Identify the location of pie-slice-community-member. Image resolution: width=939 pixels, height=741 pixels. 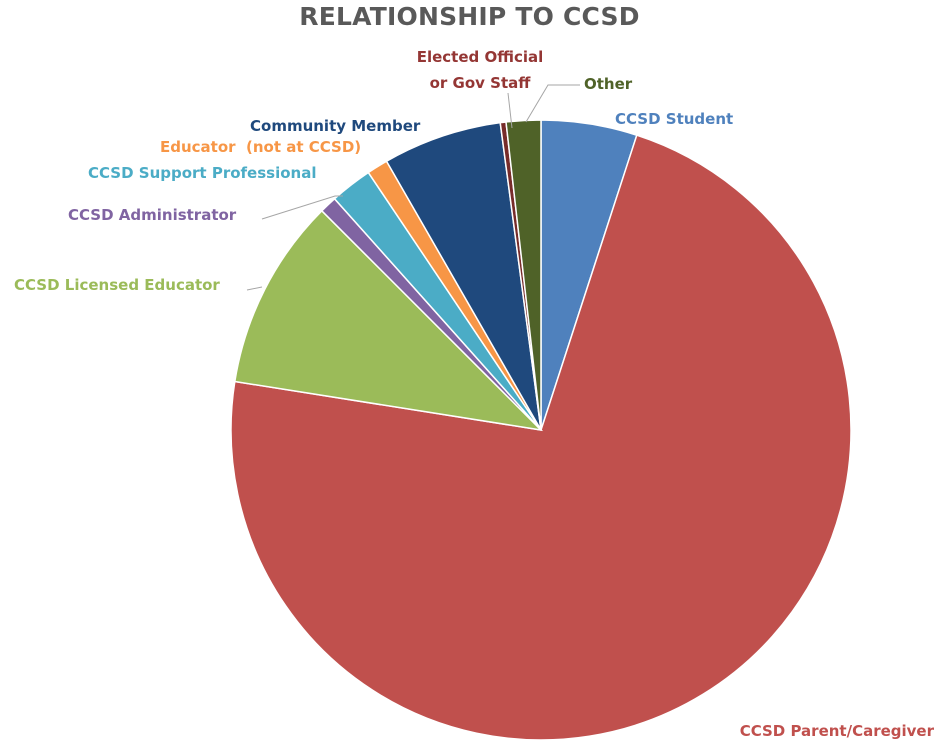
(463, 276).